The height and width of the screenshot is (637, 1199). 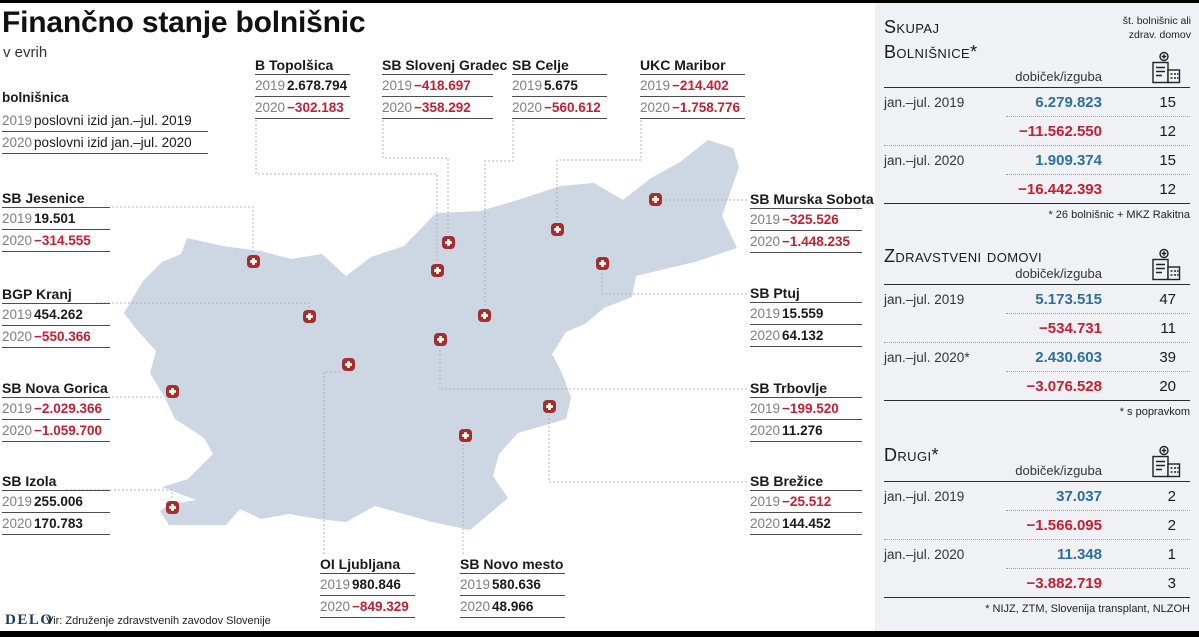 I want to click on hospital-2019-row: 2019 −325.526, so click(x=806, y=220).